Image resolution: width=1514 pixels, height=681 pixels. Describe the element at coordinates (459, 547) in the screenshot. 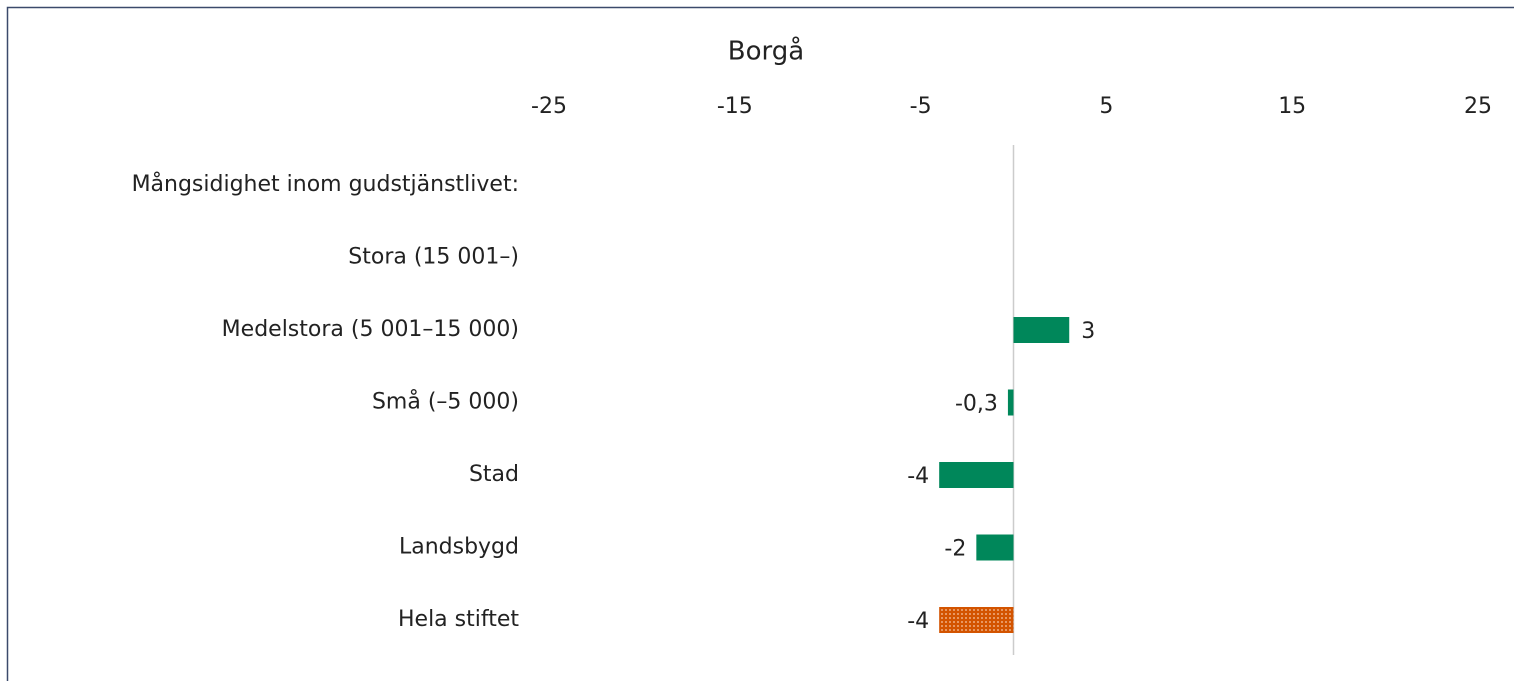

I see `y-tick-label: Landsbygd` at that location.